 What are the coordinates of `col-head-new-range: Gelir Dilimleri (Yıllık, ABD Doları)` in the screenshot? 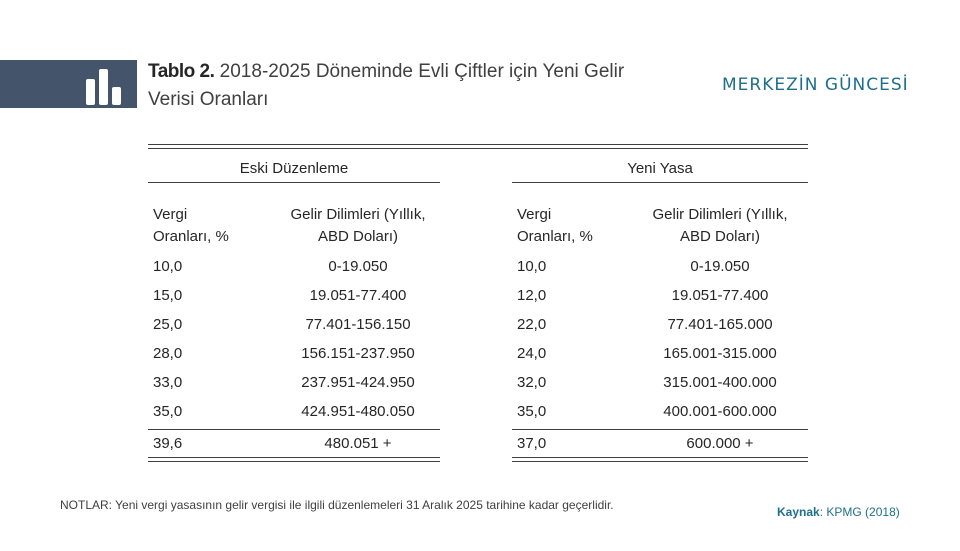 It's located at (720, 226).